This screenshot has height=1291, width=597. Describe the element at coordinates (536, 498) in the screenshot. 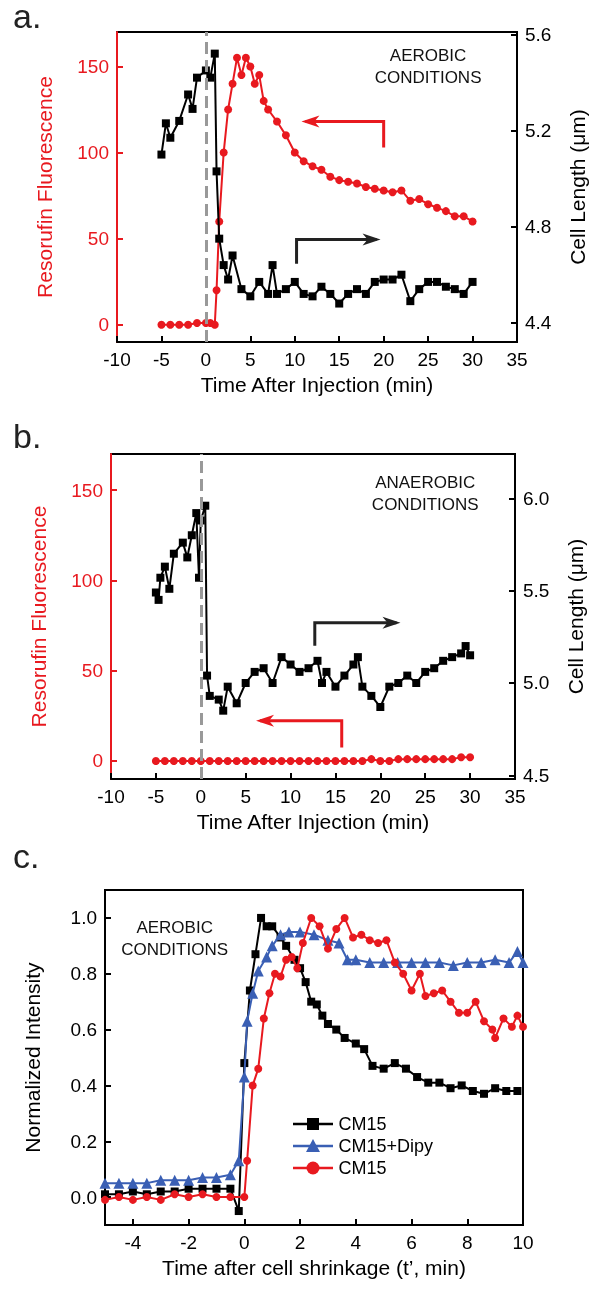

I see `y2-tick-label: 6.0` at that location.